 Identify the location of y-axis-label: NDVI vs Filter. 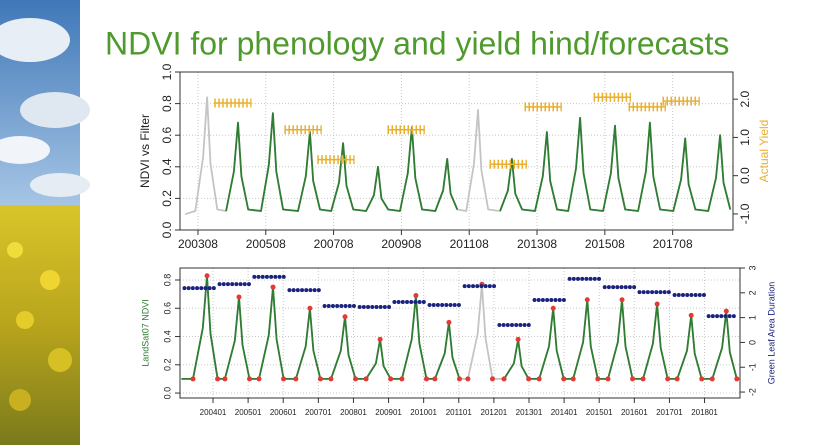
(145, 151).